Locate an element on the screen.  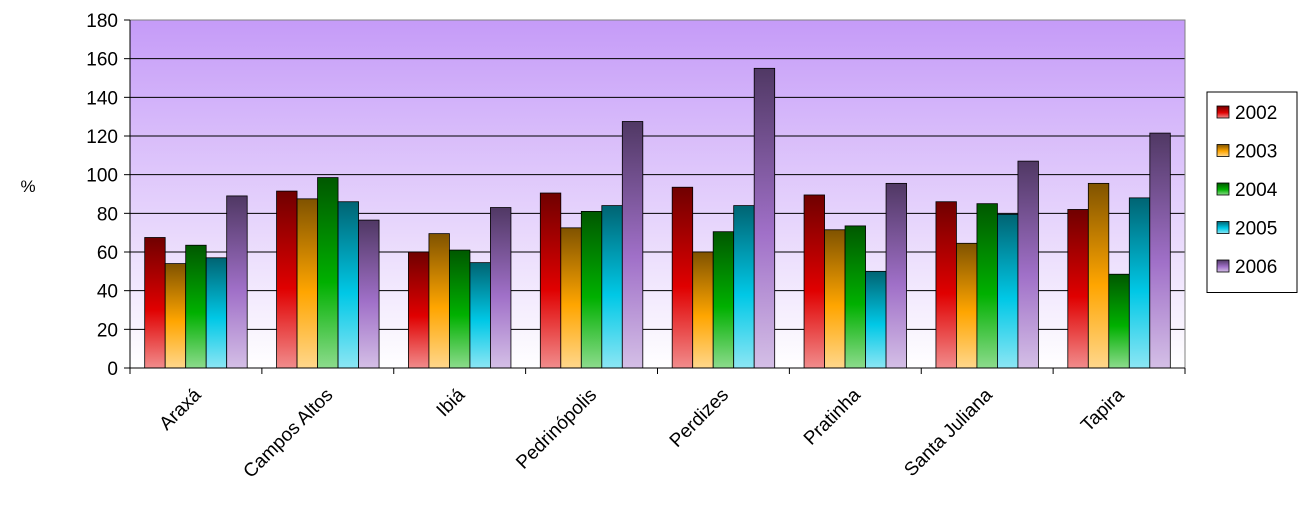
y-tick-labels: 0 20 40 60 80 100 120 140 160 180 is located at coordinates (102, 195).